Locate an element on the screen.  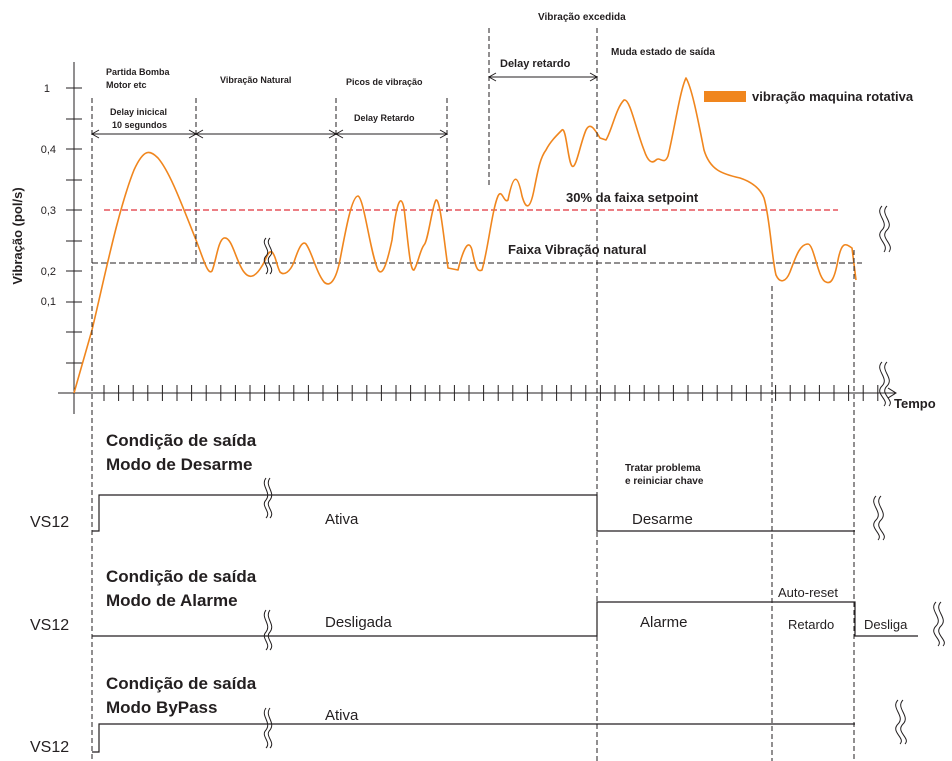
alarme-state-on: Alarme is located at coordinates (664, 622).